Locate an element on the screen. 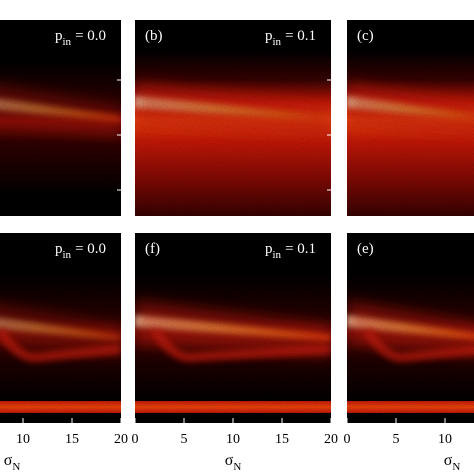 The height and width of the screenshot is (474, 474). panel-tl: pin = 0.0 is located at coordinates (60, 118).